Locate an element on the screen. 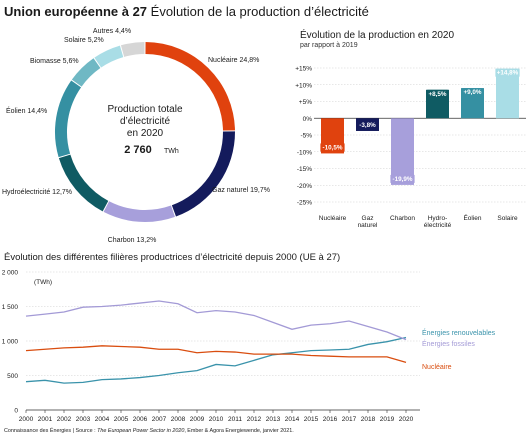 This screenshot has height=438, width=530. line-x-tick-label: 2010 is located at coordinates (216, 419).